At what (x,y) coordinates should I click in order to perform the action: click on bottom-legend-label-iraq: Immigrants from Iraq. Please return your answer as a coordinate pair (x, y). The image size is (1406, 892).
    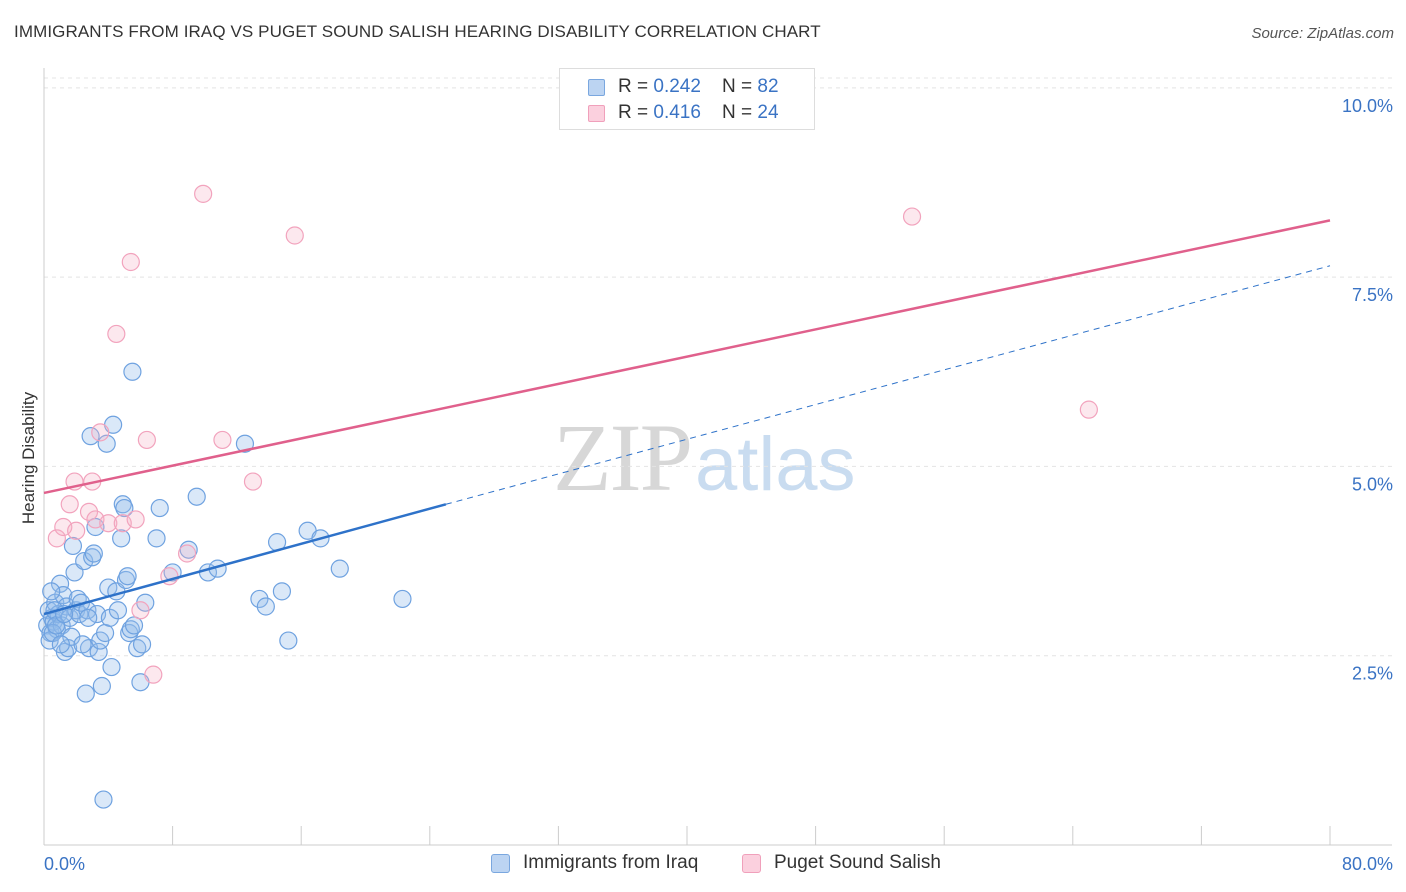
    Looking at the image, I should click on (611, 862).